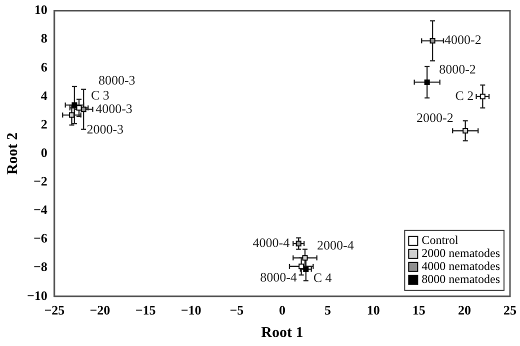  What do you see at coordinates (279, 277) in the screenshot?
I see `annotation: 8000-4` at bounding box center [279, 277].